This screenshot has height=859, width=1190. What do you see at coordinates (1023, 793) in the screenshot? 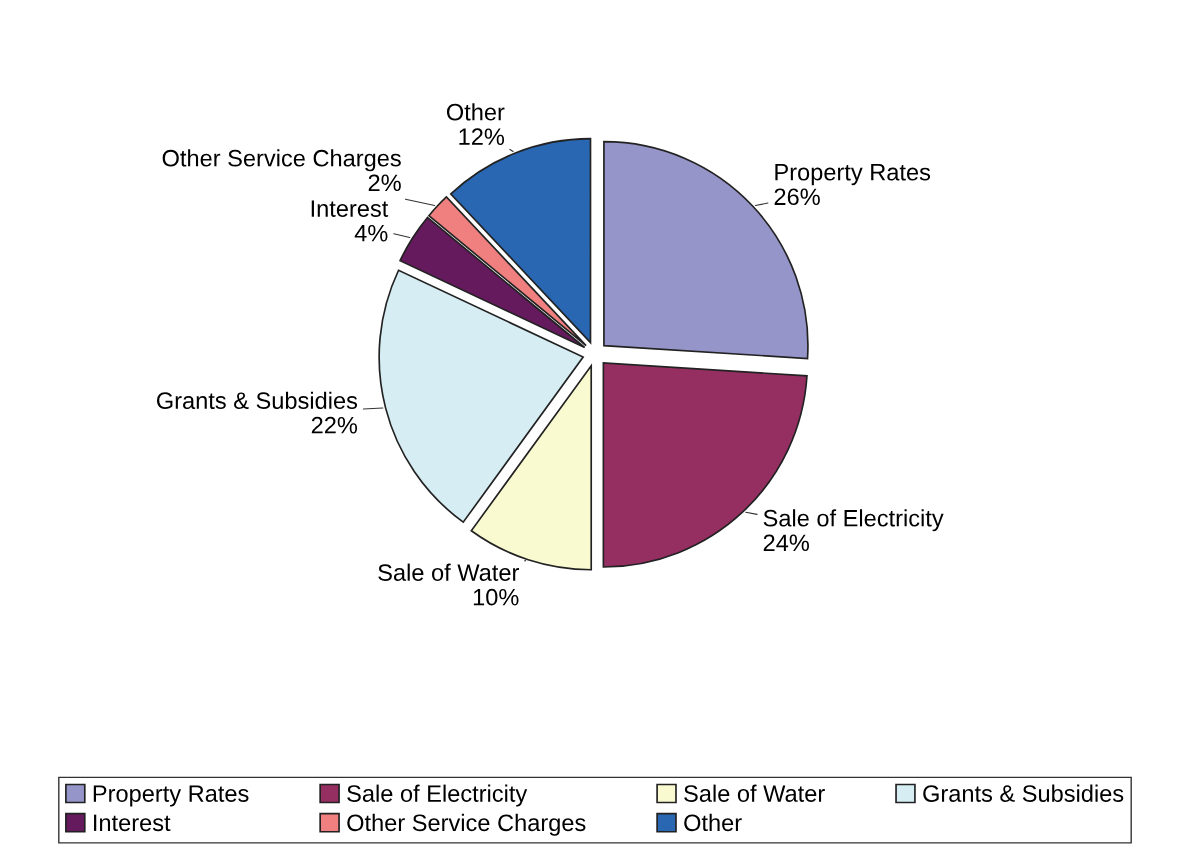
I see `legend-label: Grants & Subsidies` at bounding box center [1023, 793].